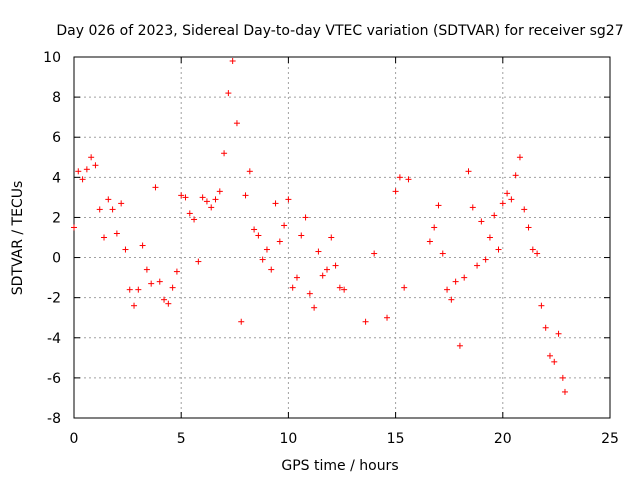 The height and width of the screenshot is (480, 640). What do you see at coordinates (396, 439) in the screenshot?
I see `x-tick-label: 15` at bounding box center [396, 439].